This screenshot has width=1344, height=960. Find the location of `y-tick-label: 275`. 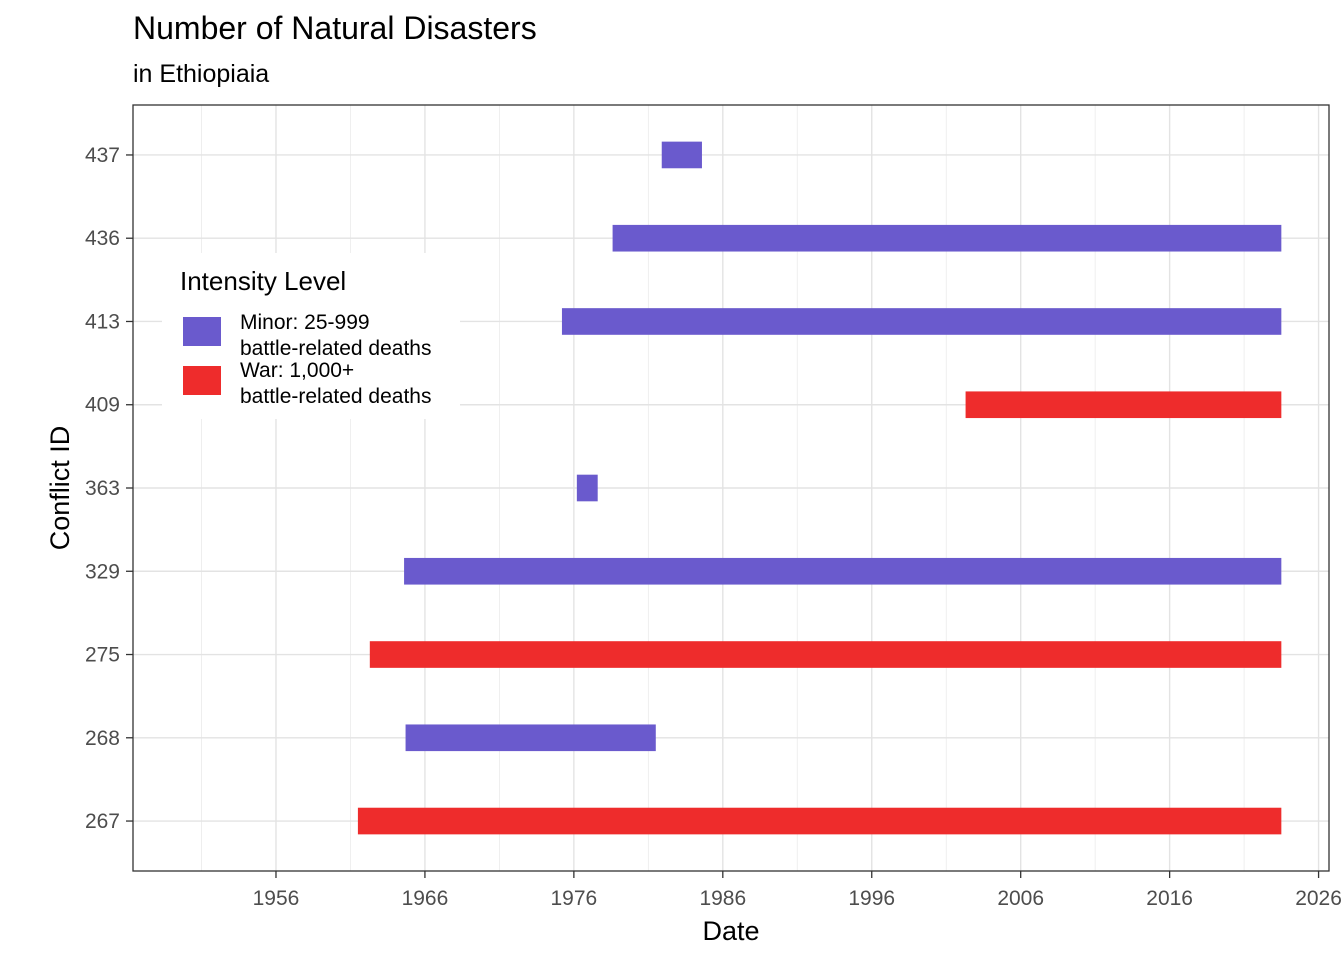

y-tick-label: 275 is located at coordinates (102, 655).